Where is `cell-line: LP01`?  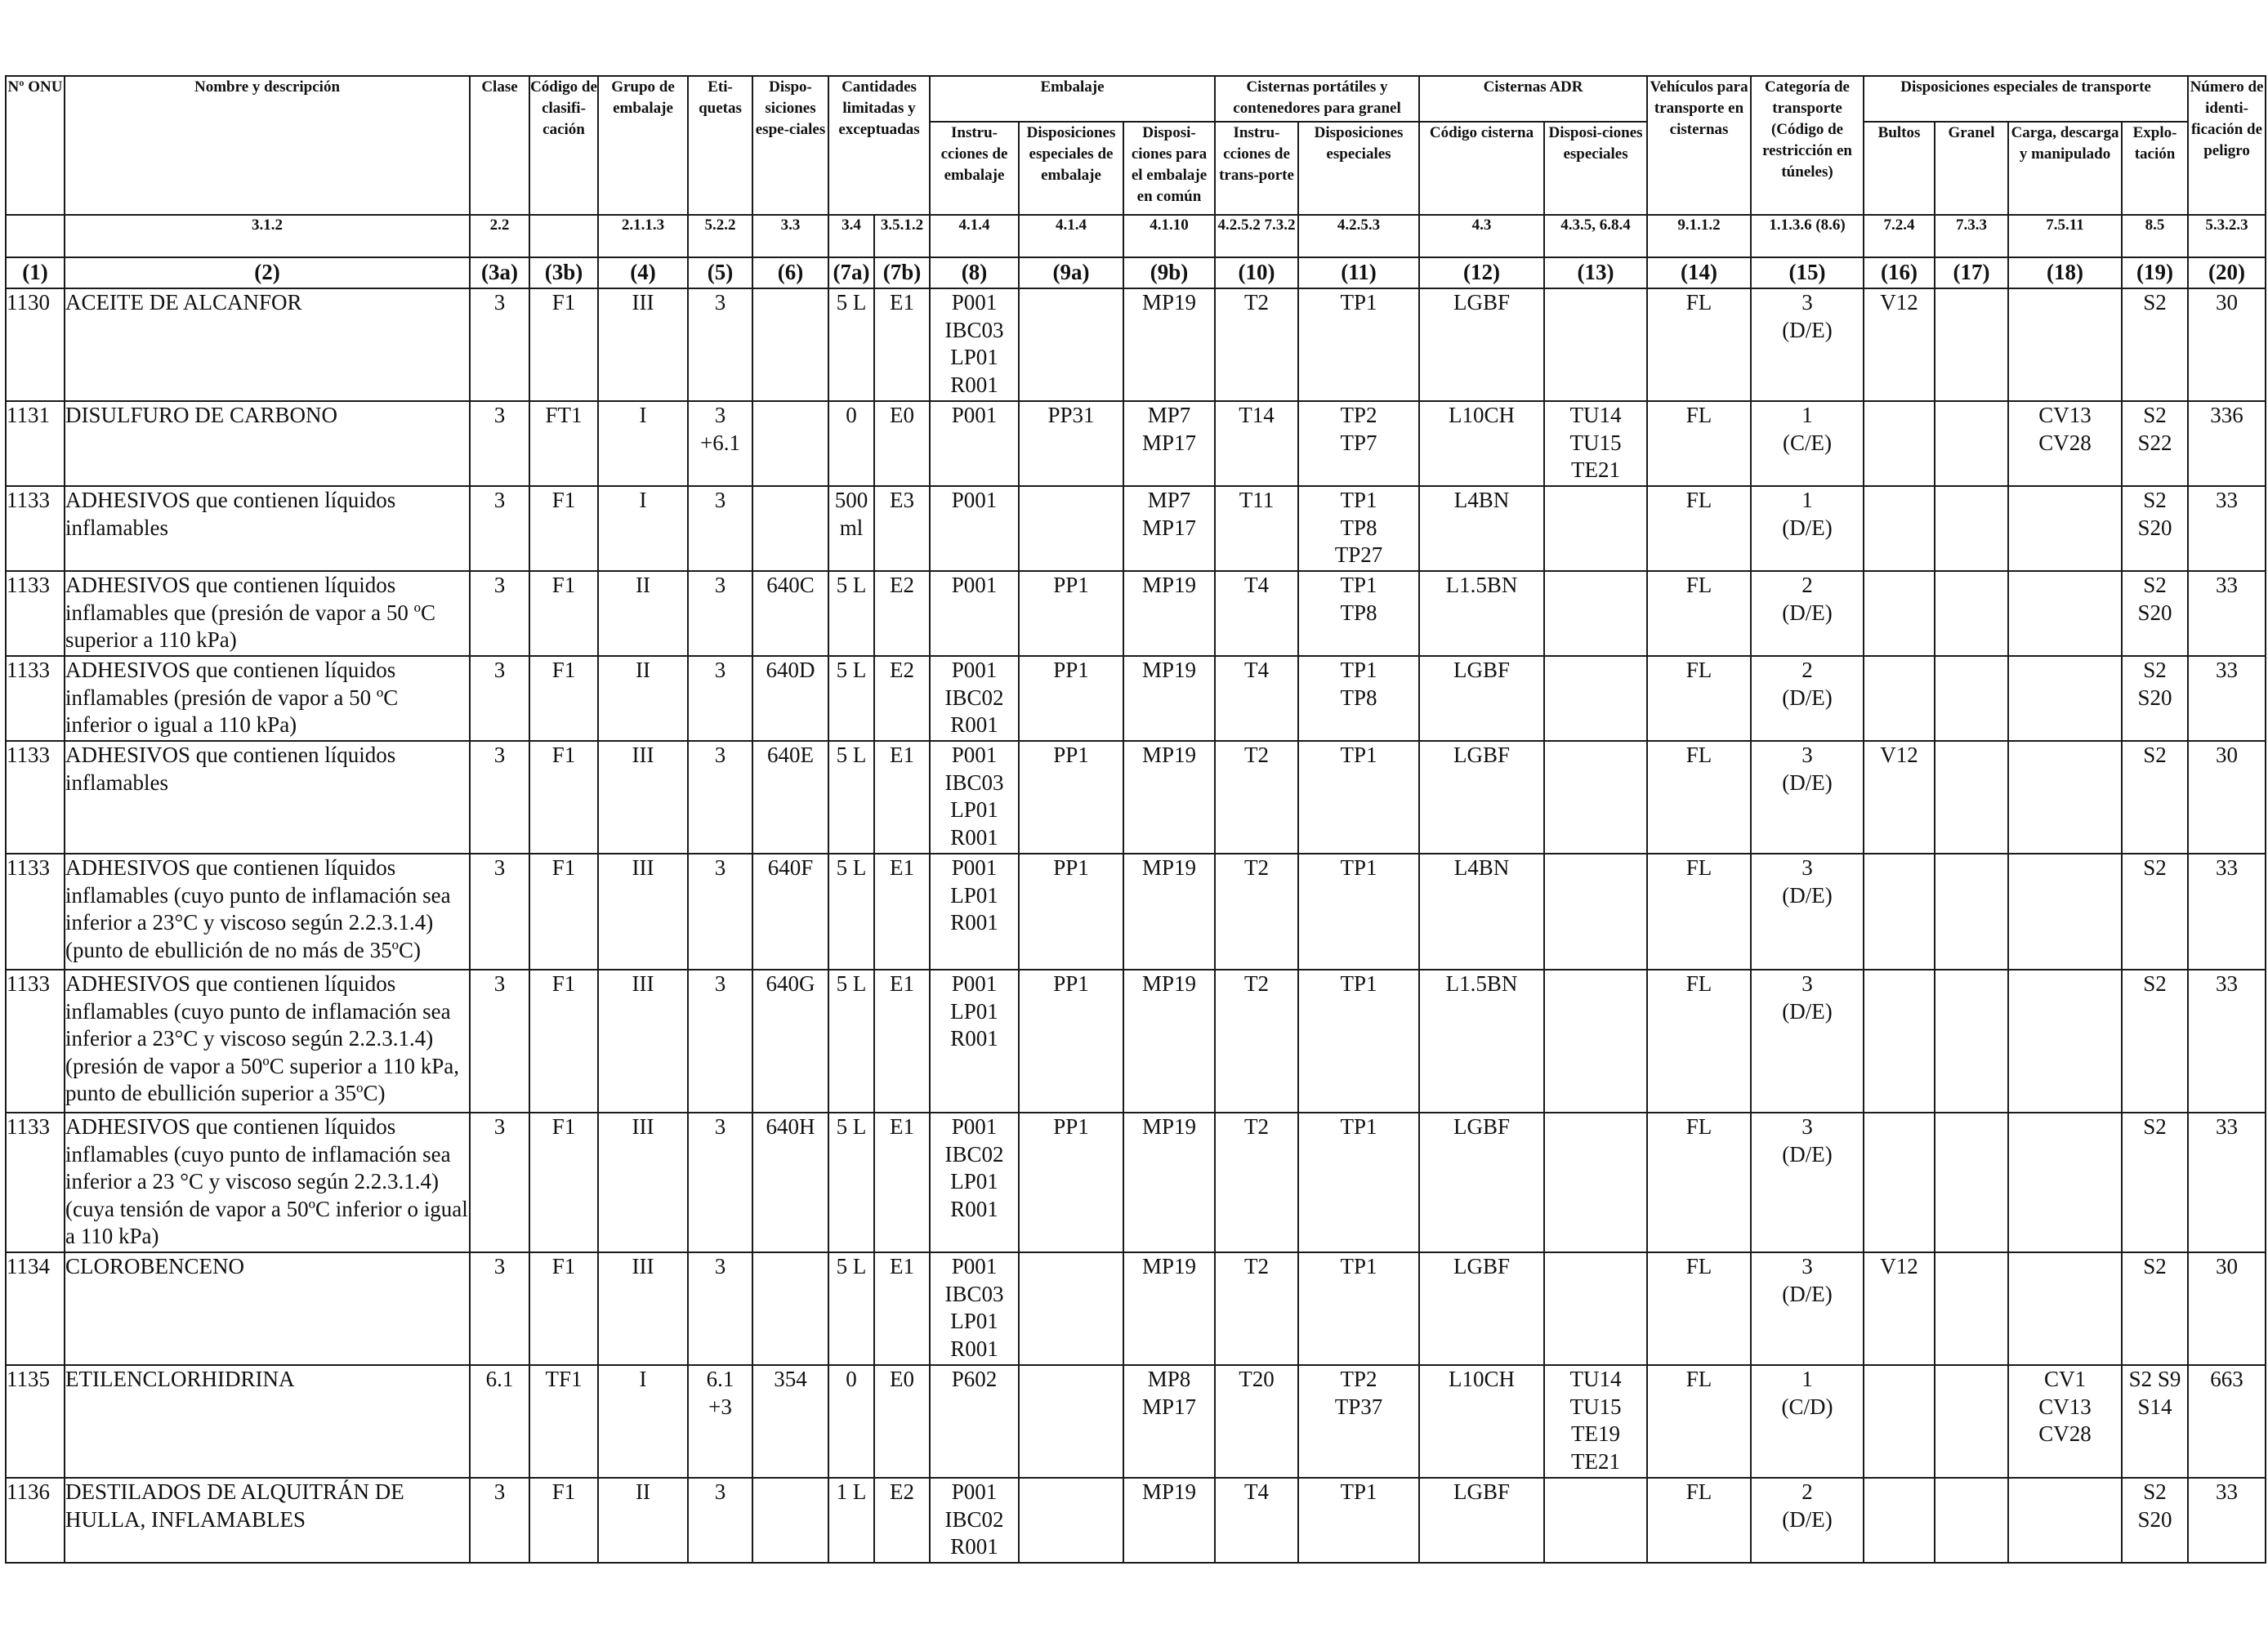
cell-line: LP01 is located at coordinates (974, 1321).